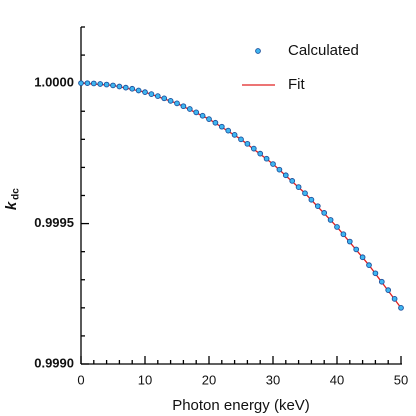 Image resolution: width=416 pixels, height=416 pixels. I want to click on x-tick-label: 50, so click(401, 379).